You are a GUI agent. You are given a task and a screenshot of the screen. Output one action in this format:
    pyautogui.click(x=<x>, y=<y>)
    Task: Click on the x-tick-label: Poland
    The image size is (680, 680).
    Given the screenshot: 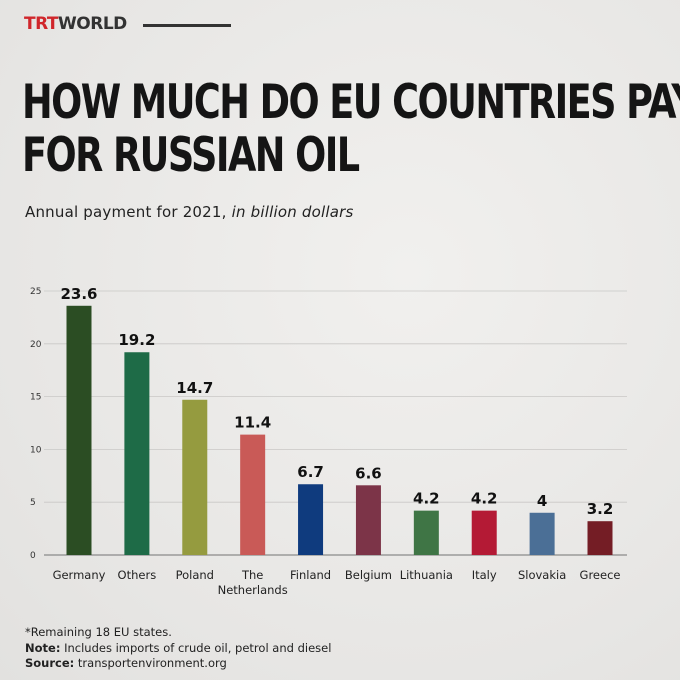 What is the action you would take?
    pyautogui.click(x=195, y=575)
    